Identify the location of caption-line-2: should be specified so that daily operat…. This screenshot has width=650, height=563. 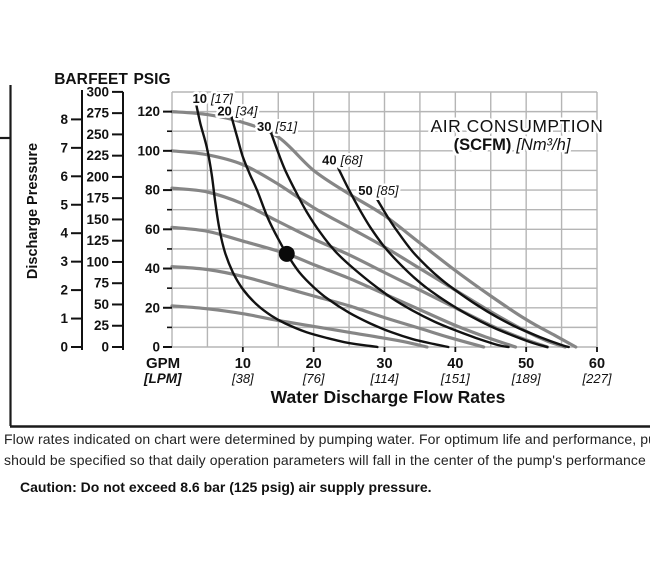
(327, 460).